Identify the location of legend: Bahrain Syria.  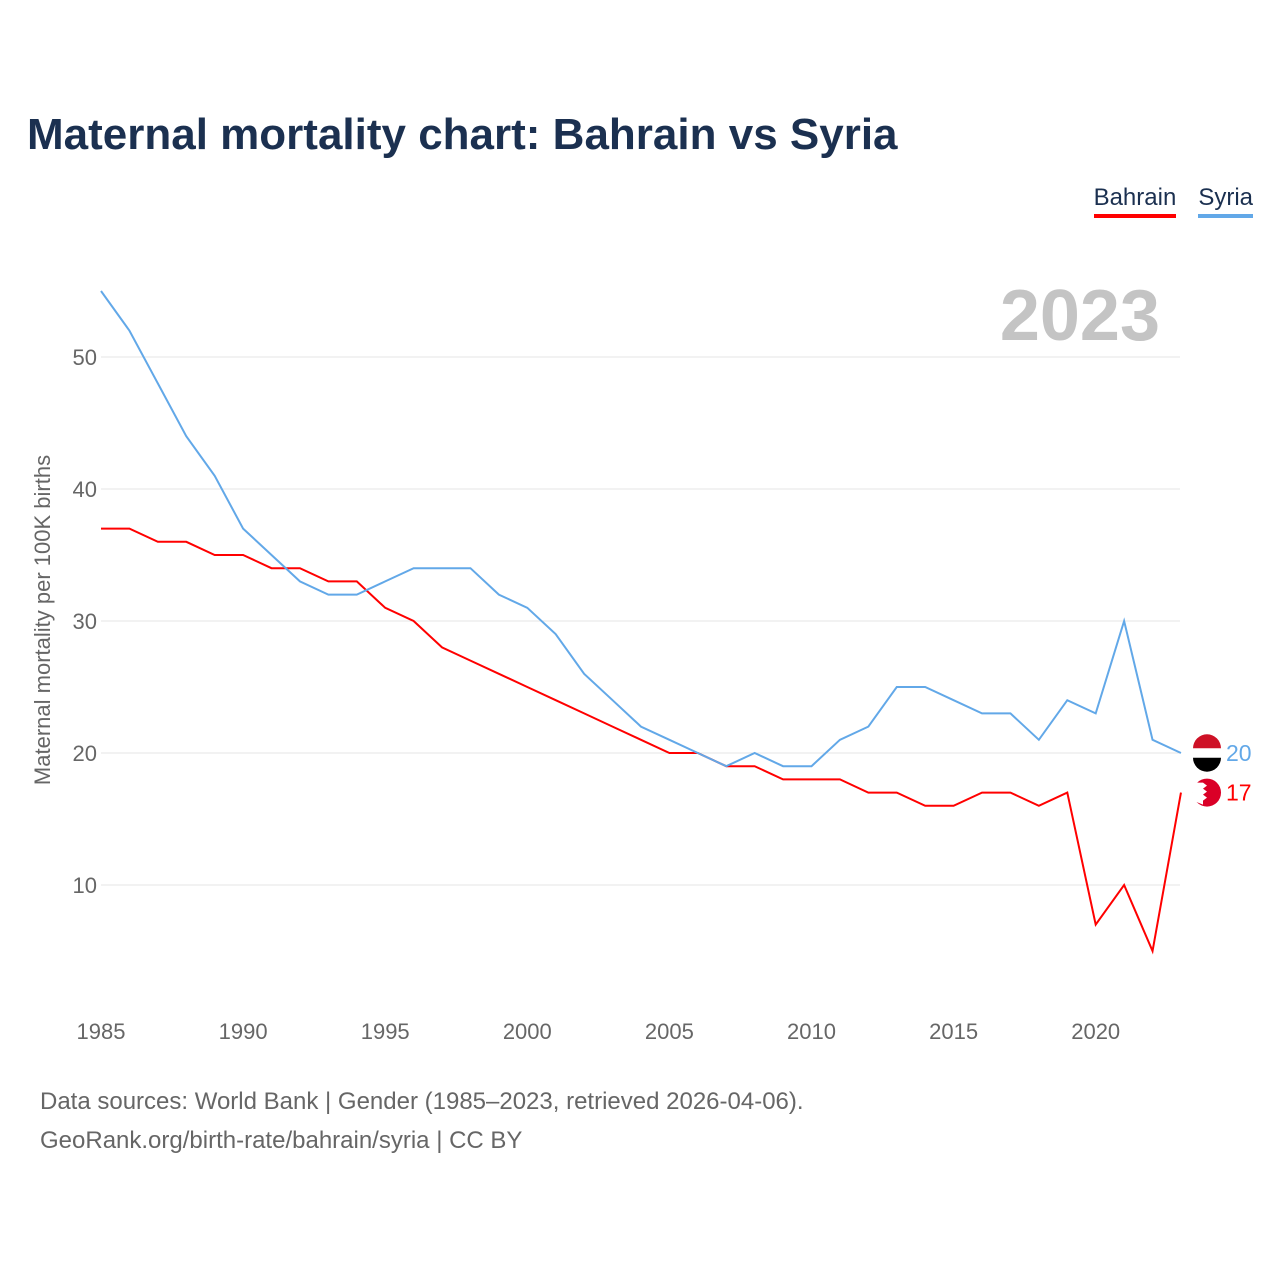
(1173, 201).